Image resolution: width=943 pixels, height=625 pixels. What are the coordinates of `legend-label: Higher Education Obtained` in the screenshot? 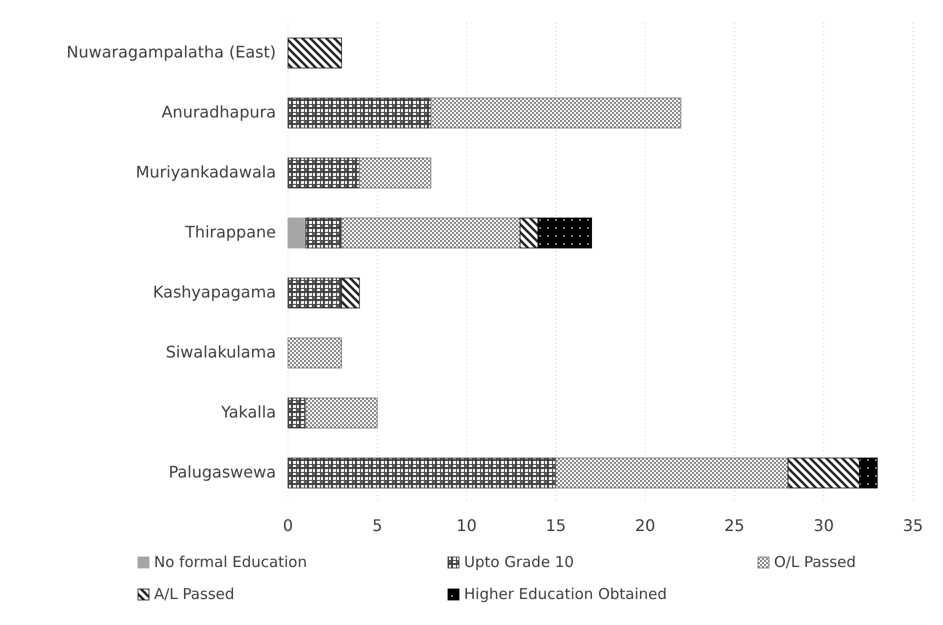 It's located at (565, 594).